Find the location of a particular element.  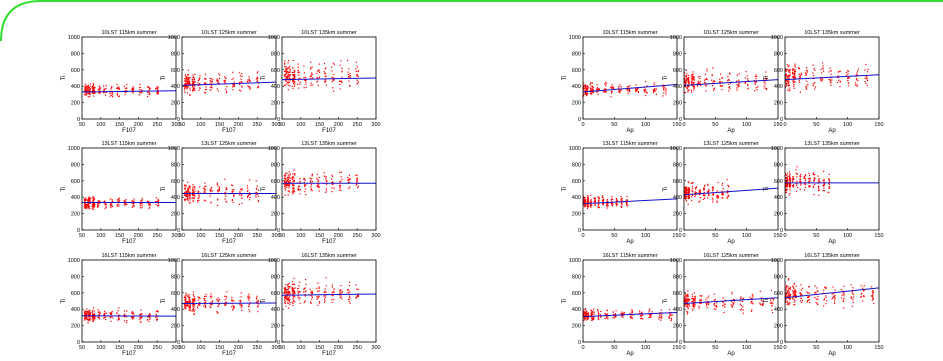

y-tick-label: 200 is located at coordinates (677, 327).